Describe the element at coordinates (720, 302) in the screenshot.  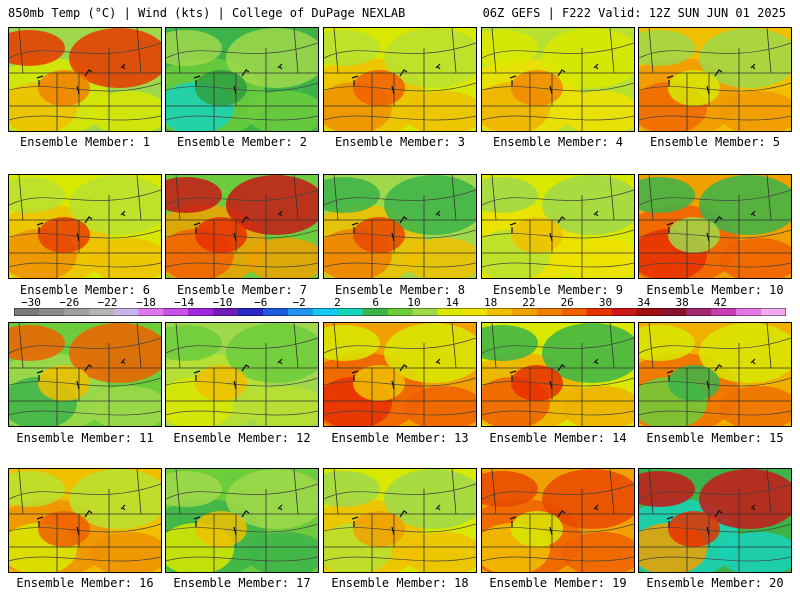
I see `colorbar-tick: 42` at that location.